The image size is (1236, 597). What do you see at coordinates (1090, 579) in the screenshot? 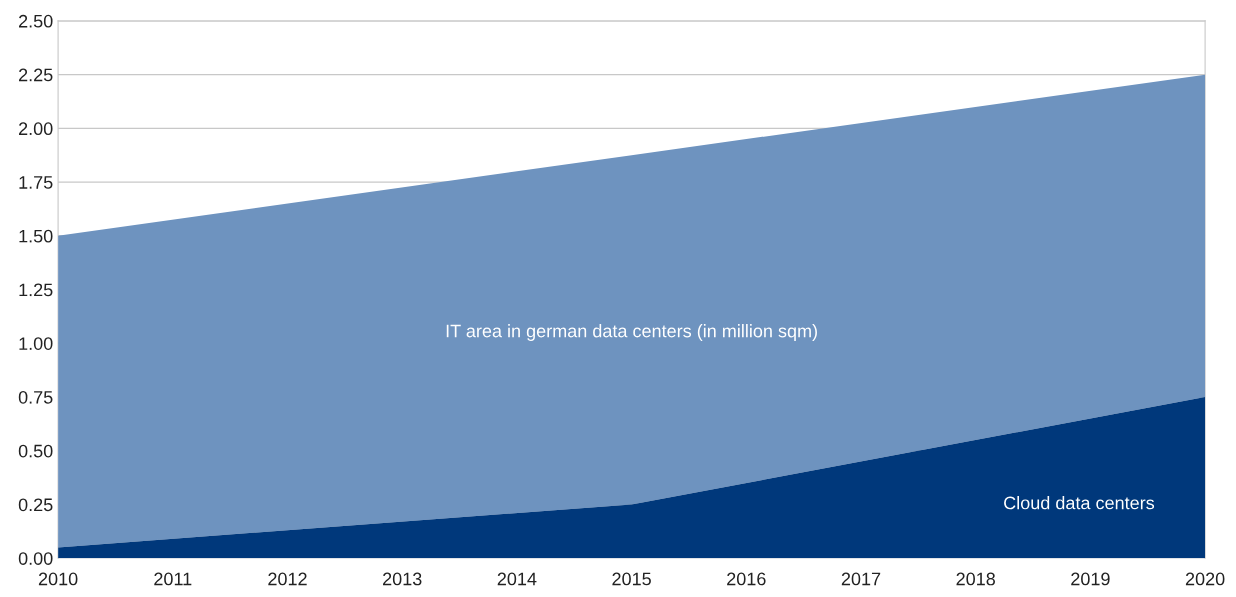
I see `x-tick-label: 2019` at bounding box center [1090, 579].